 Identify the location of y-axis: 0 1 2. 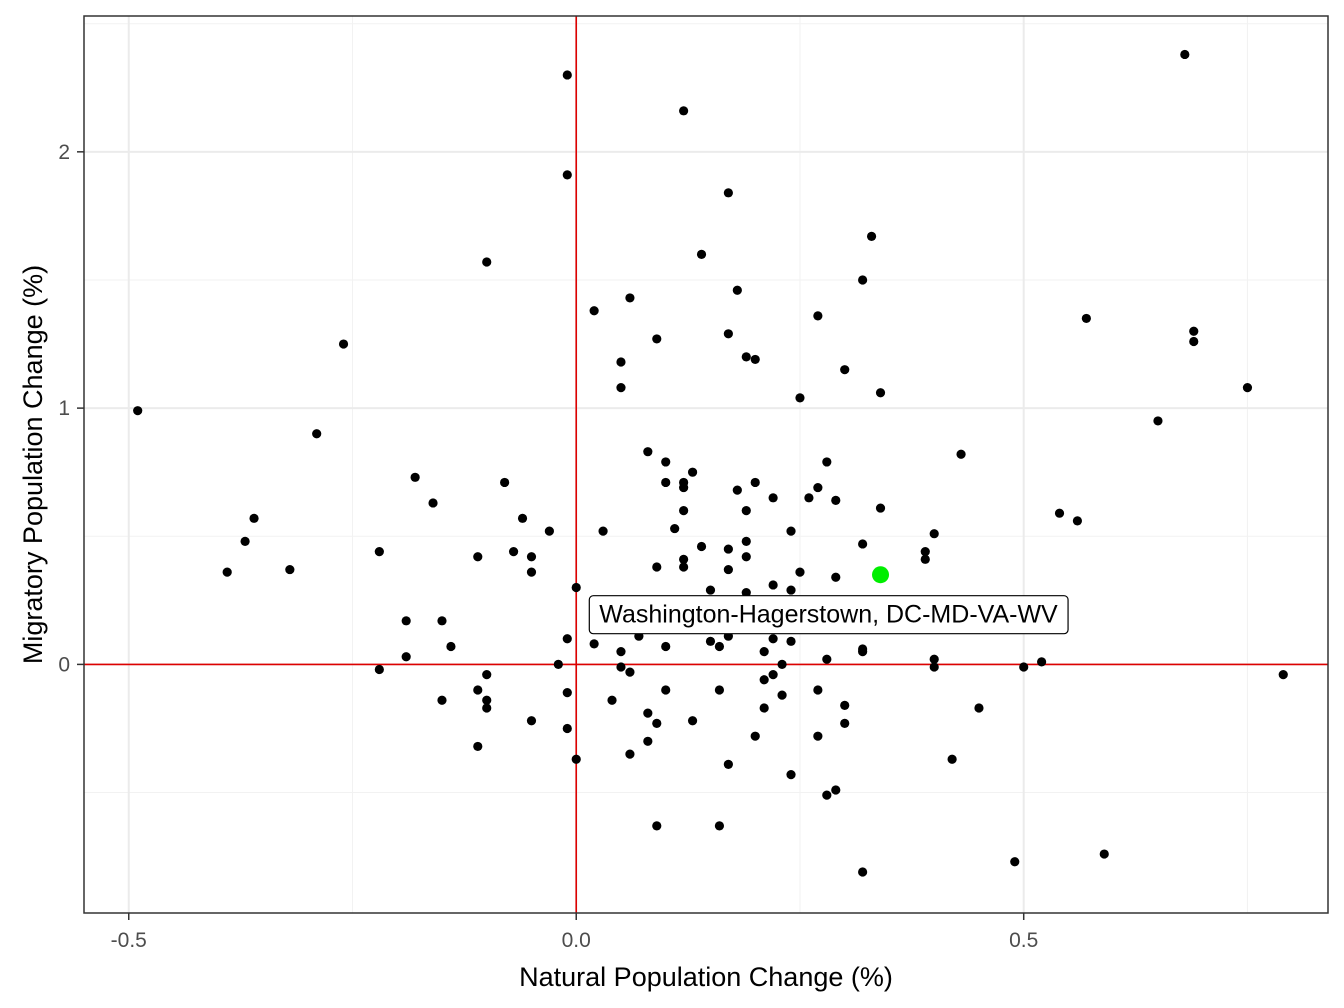
(71, 408).